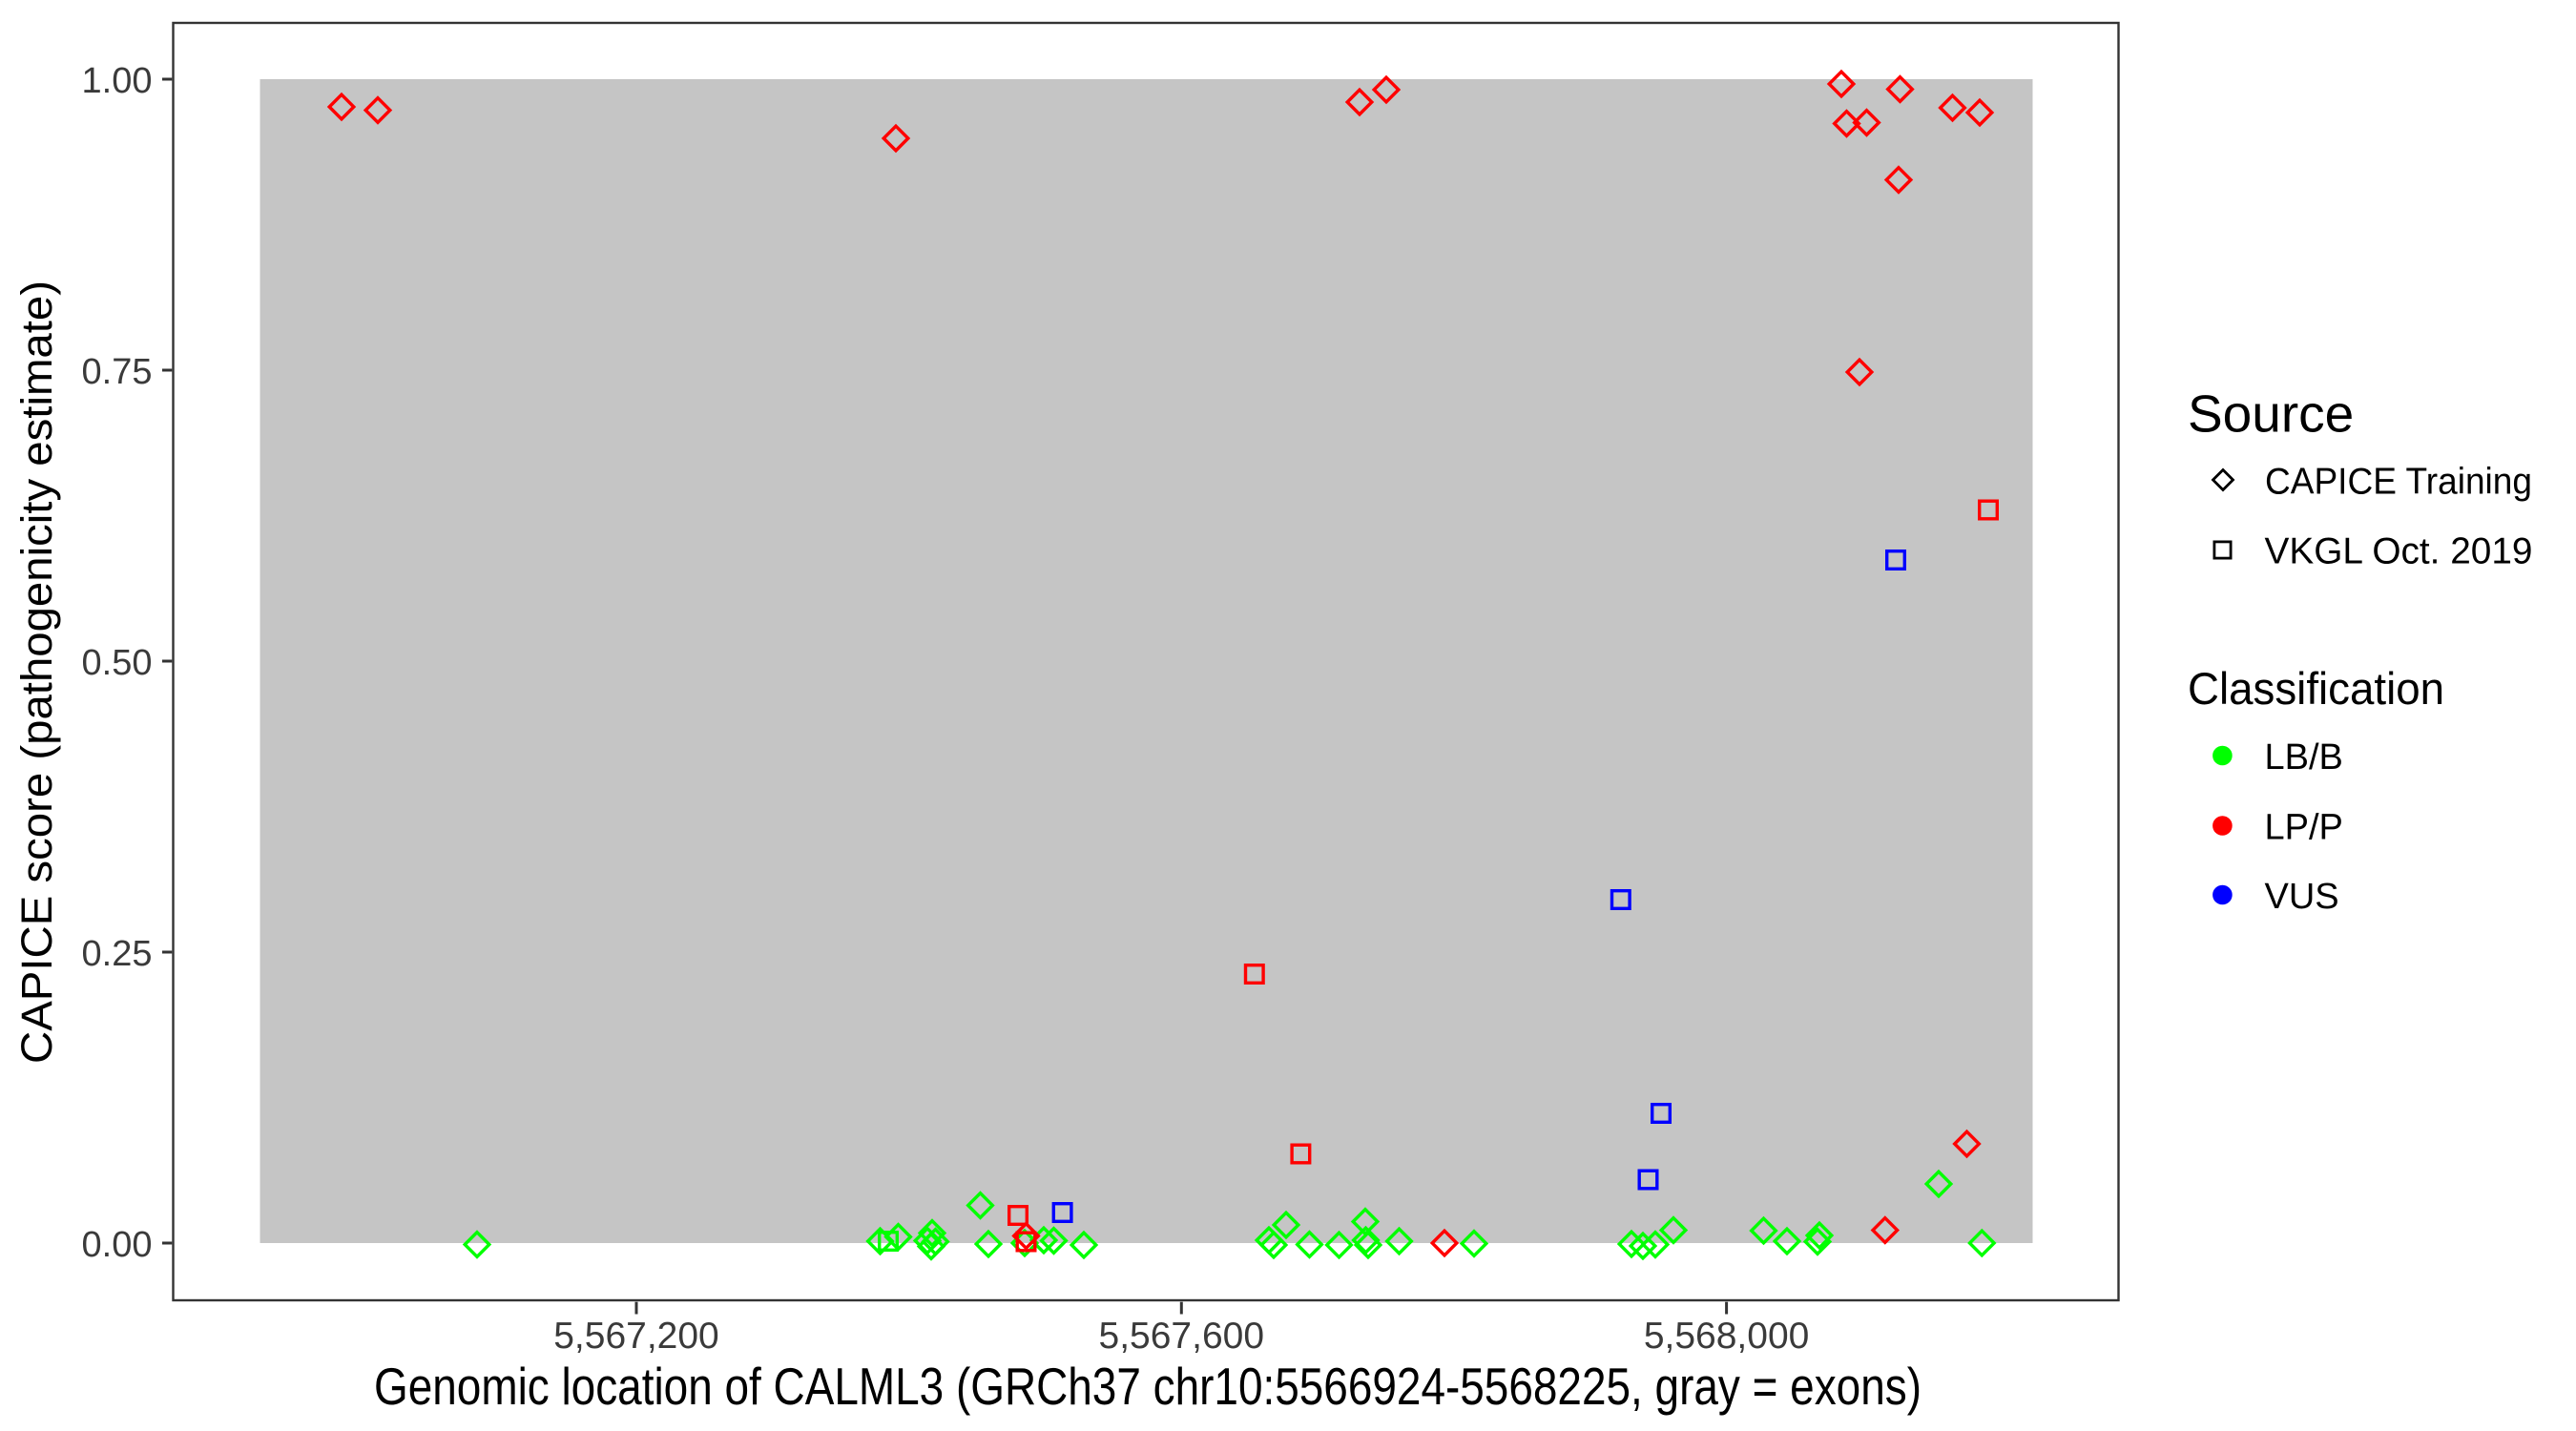 Image resolution: width=2576 pixels, height=1431 pixels. What do you see at coordinates (117, 81) in the screenshot?
I see `svg-text: 1.00` at bounding box center [117, 81].